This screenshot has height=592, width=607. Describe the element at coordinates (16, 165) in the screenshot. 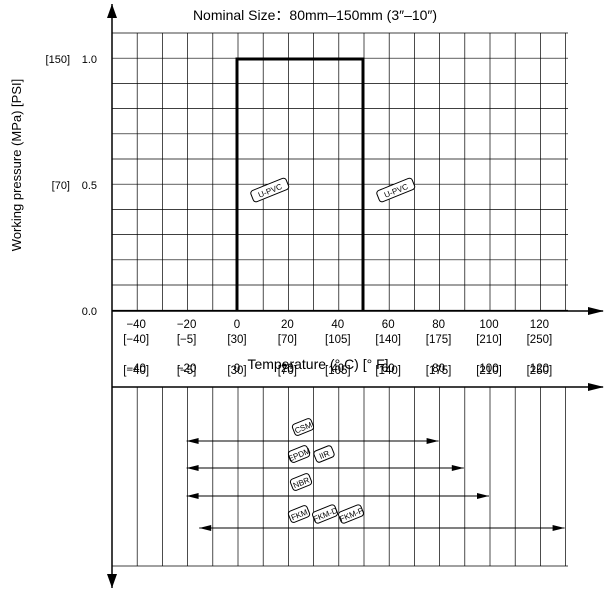

I see `y-axis-label: Working pressure (MPa) [PSI]` at that location.